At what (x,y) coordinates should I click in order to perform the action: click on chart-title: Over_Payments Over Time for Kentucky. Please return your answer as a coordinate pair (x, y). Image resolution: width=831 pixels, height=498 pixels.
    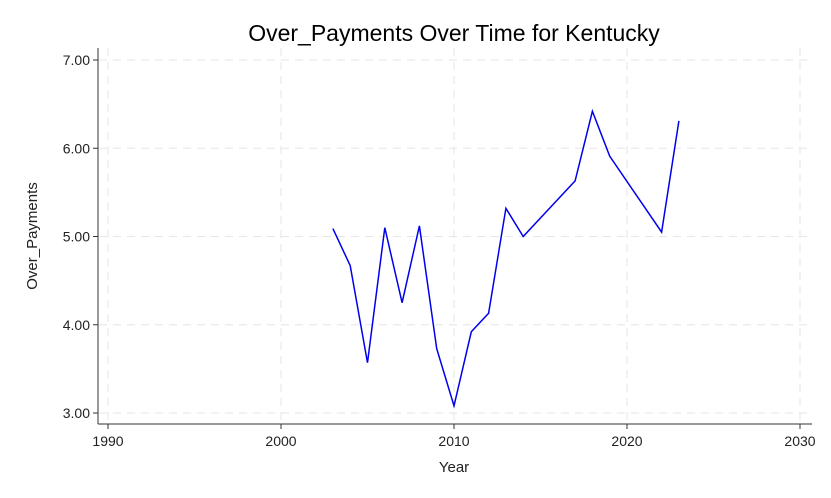
    Looking at the image, I should click on (454, 33).